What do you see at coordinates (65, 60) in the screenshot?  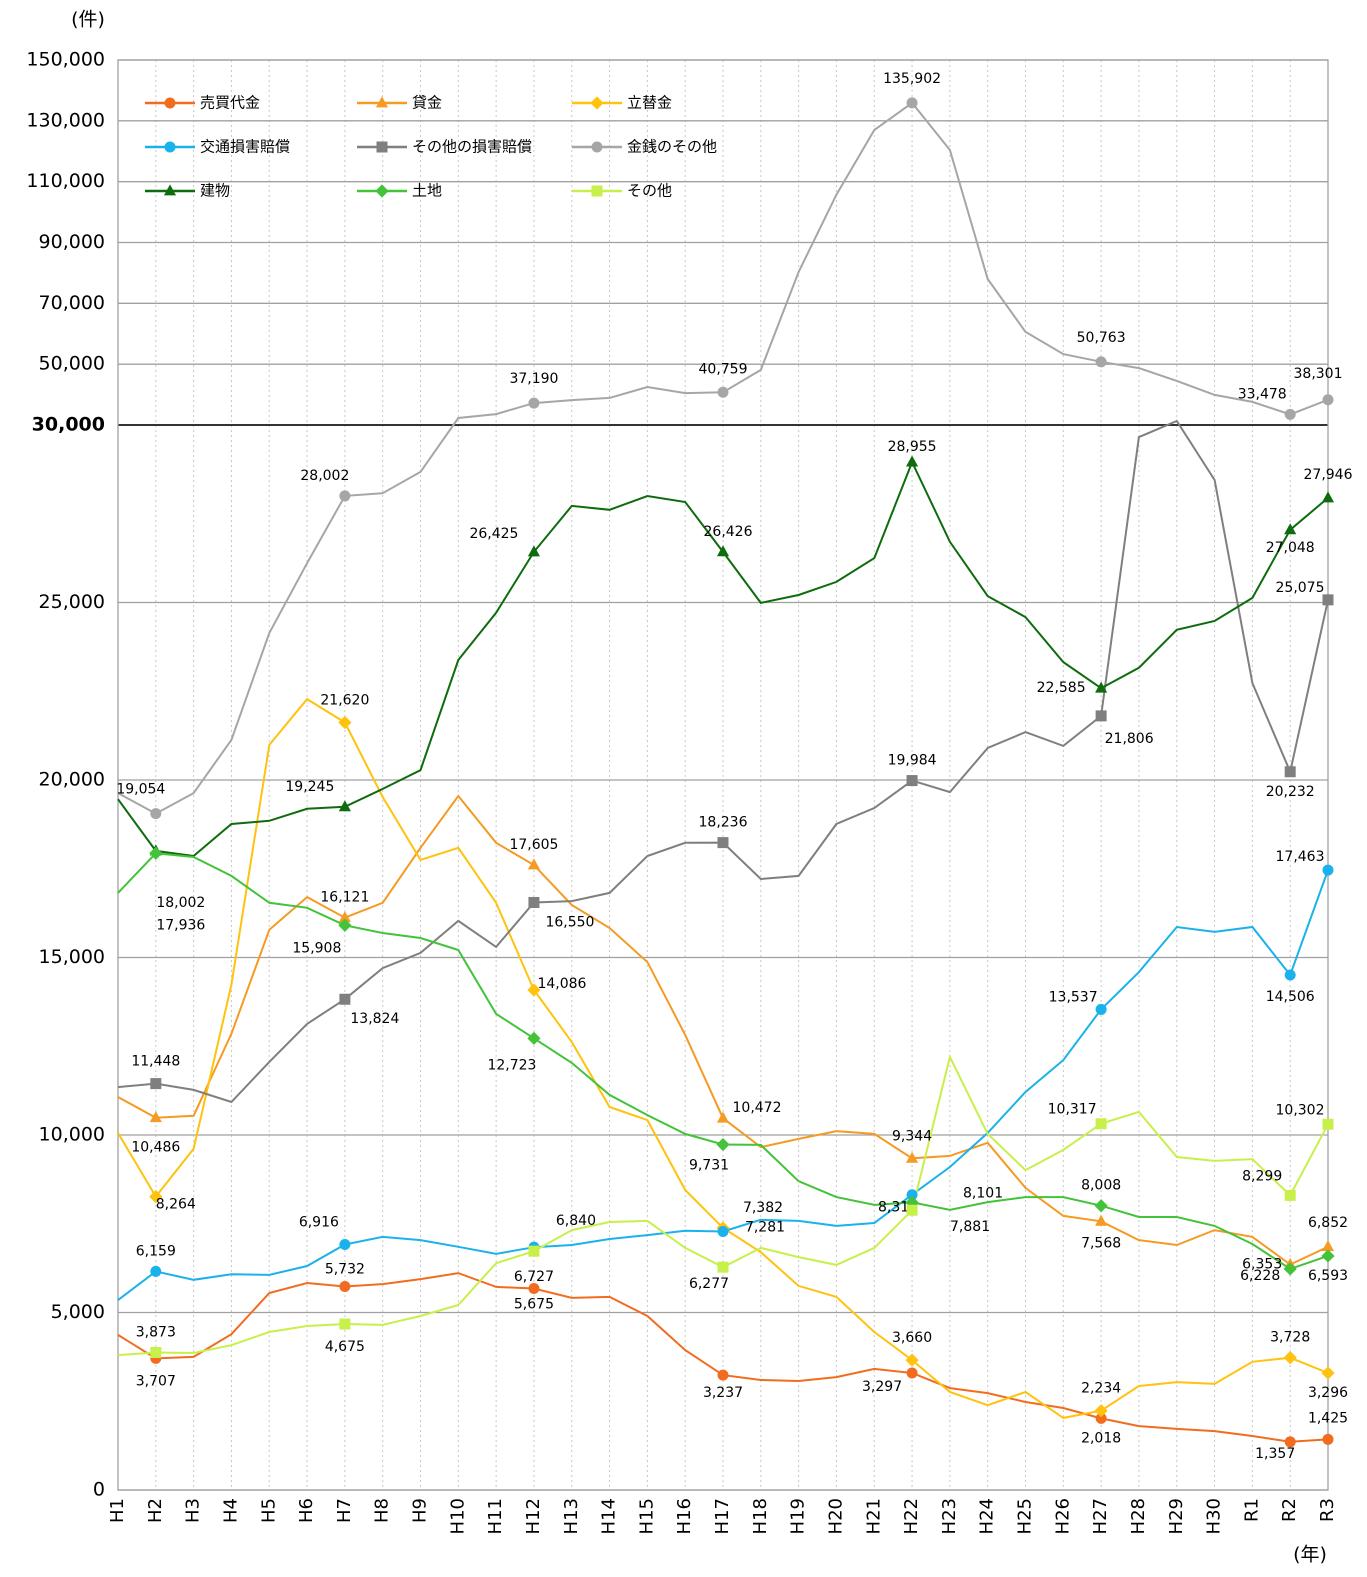 I see `y-tick-label: 150,000` at bounding box center [65, 60].